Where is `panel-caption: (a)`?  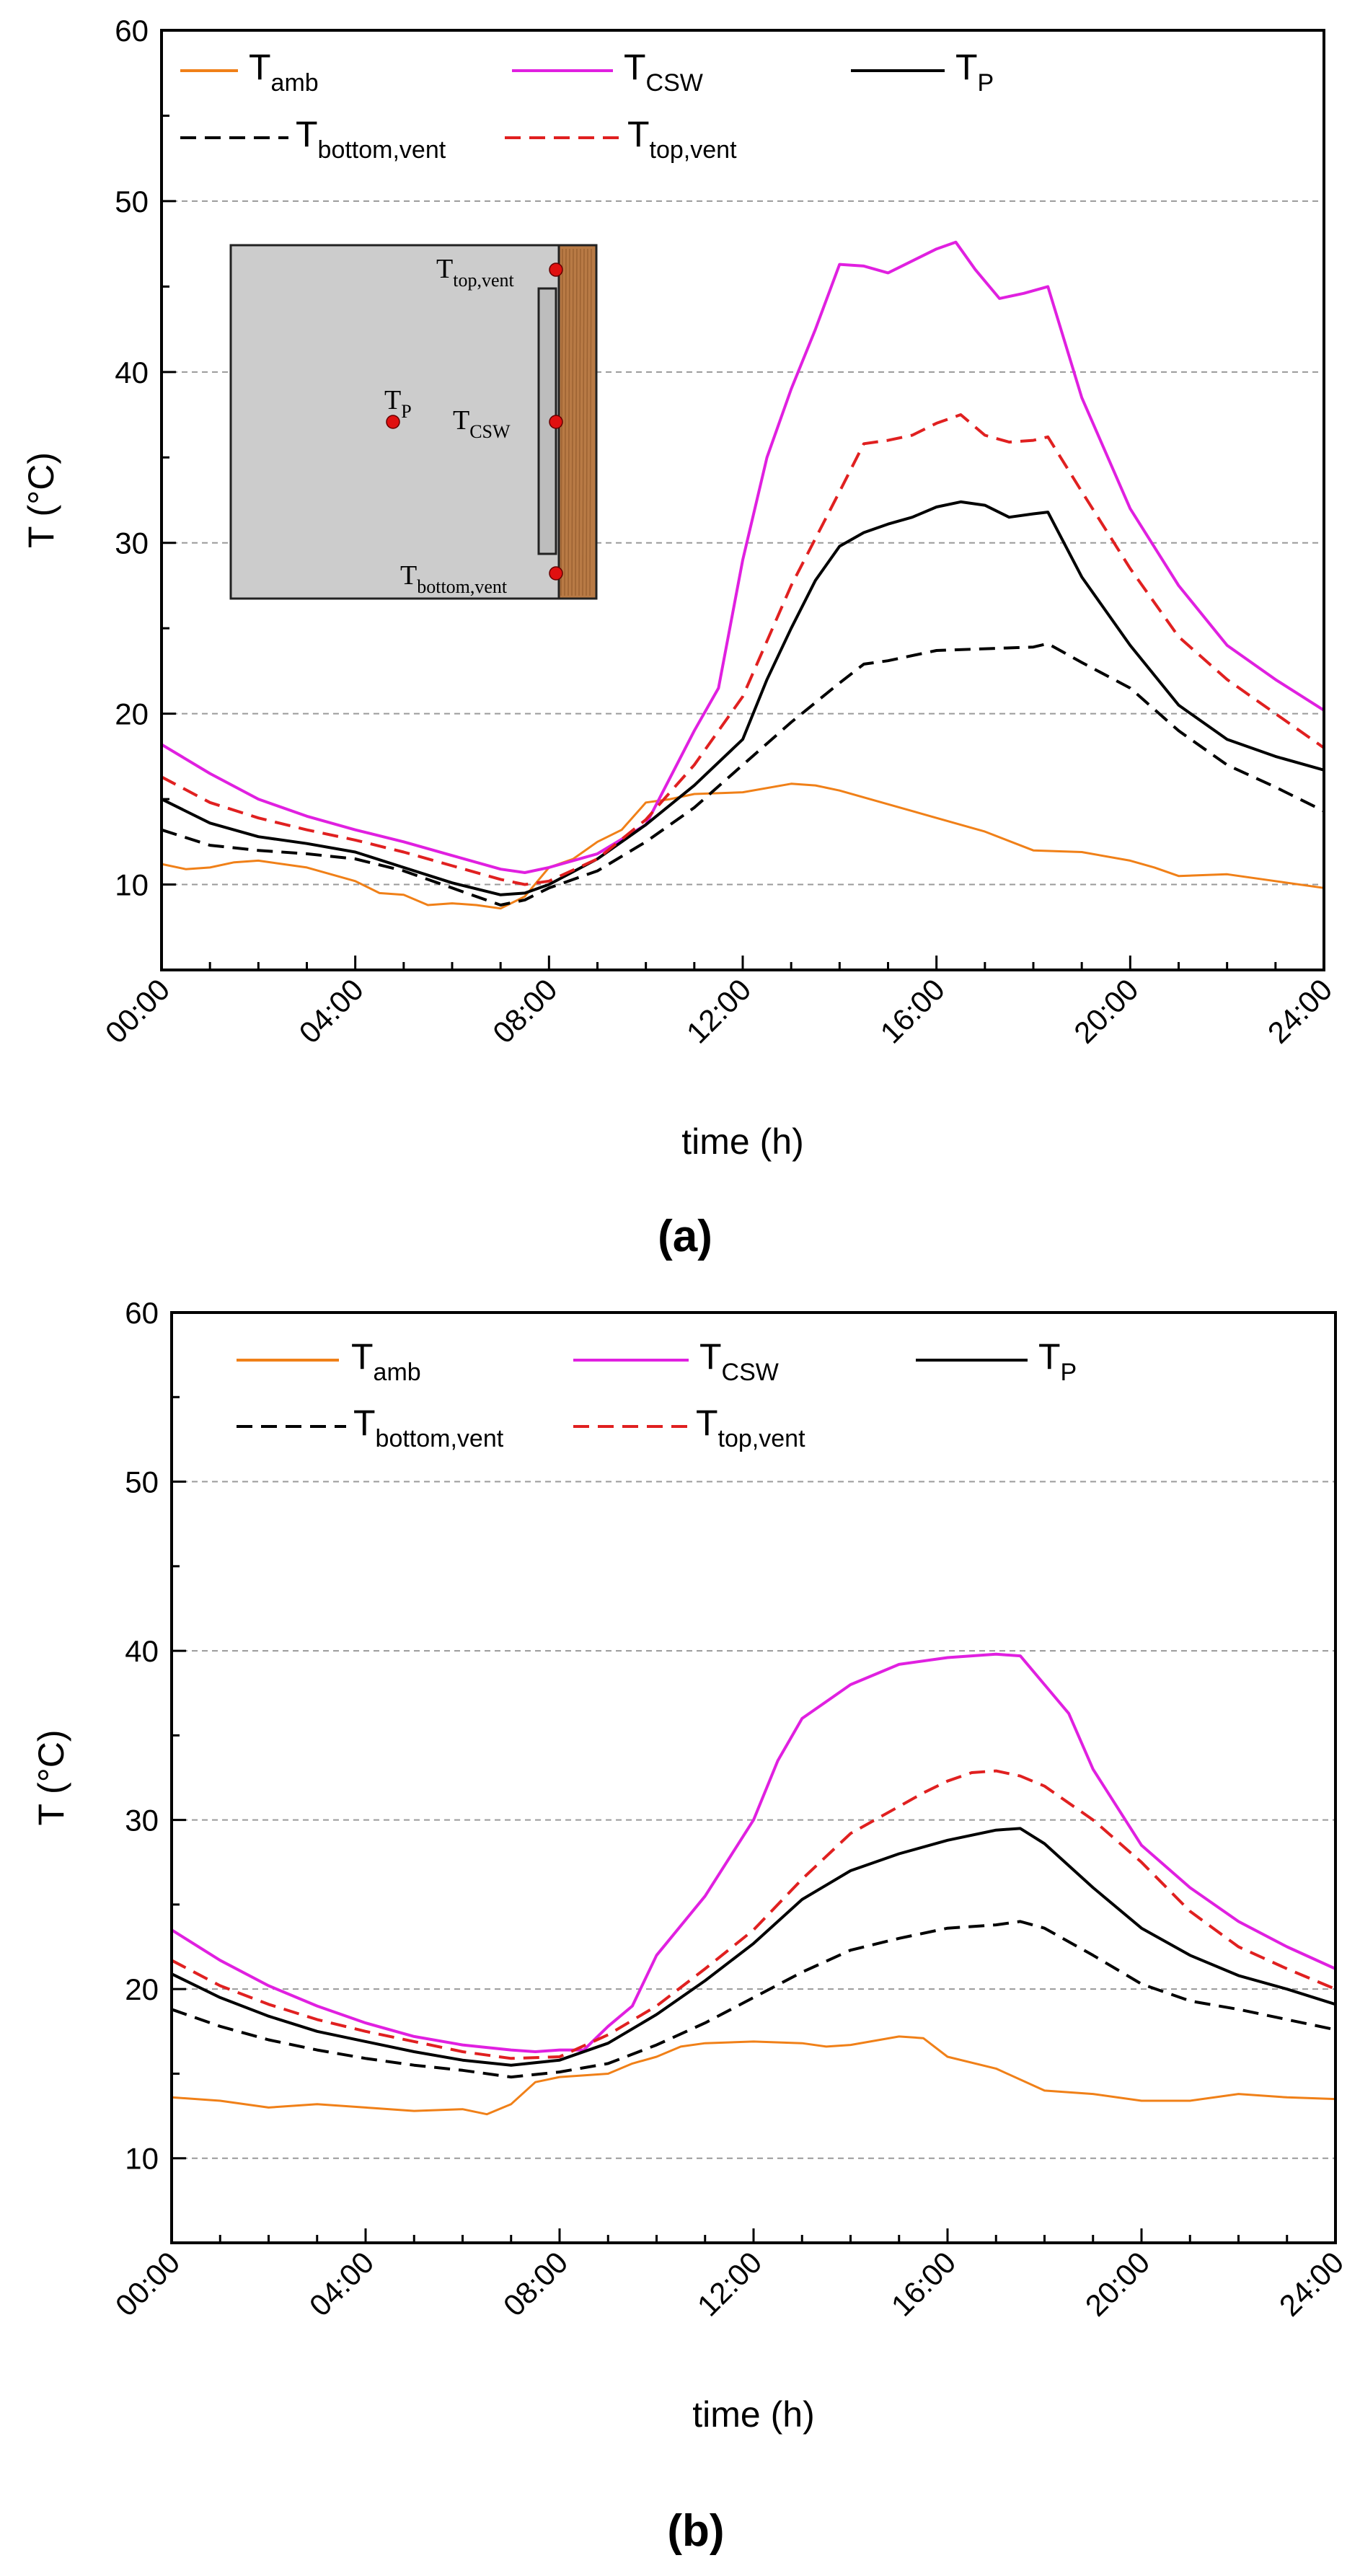
panel-caption: (a) is located at coordinates (685, 1236).